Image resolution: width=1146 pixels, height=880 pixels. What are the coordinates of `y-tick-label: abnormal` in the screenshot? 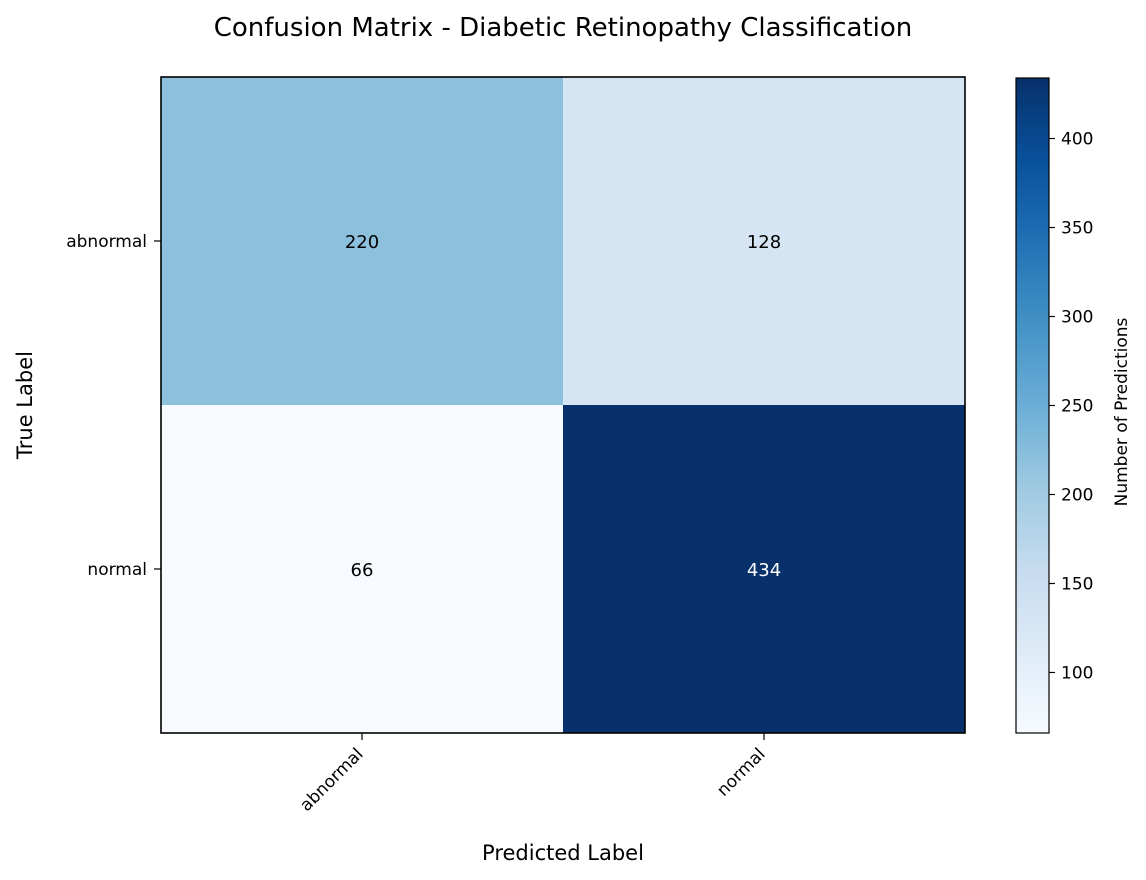 It's located at (106, 242).